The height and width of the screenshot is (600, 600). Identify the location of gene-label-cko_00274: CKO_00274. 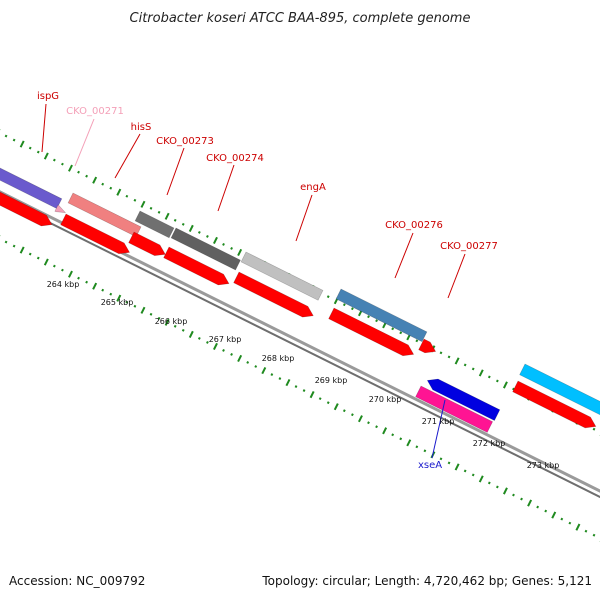
(235, 158).